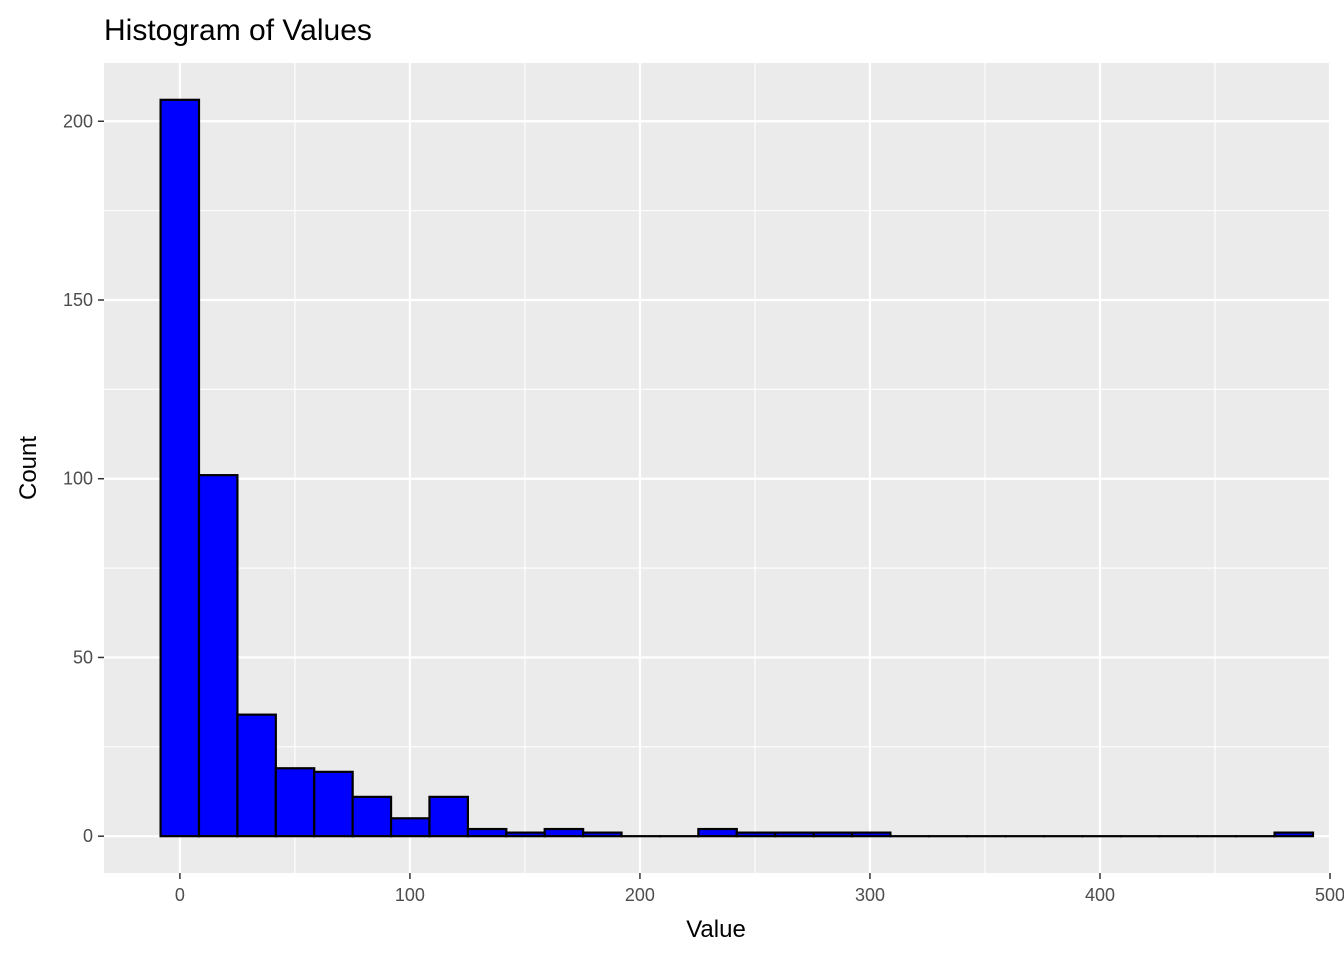 Image resolution: width=1344 pixels, height=965 pixels. What do you see at coordinates (78, 300) in the screenshot?
I see `y-tick-label: 150` at bounding box center [78, 300].